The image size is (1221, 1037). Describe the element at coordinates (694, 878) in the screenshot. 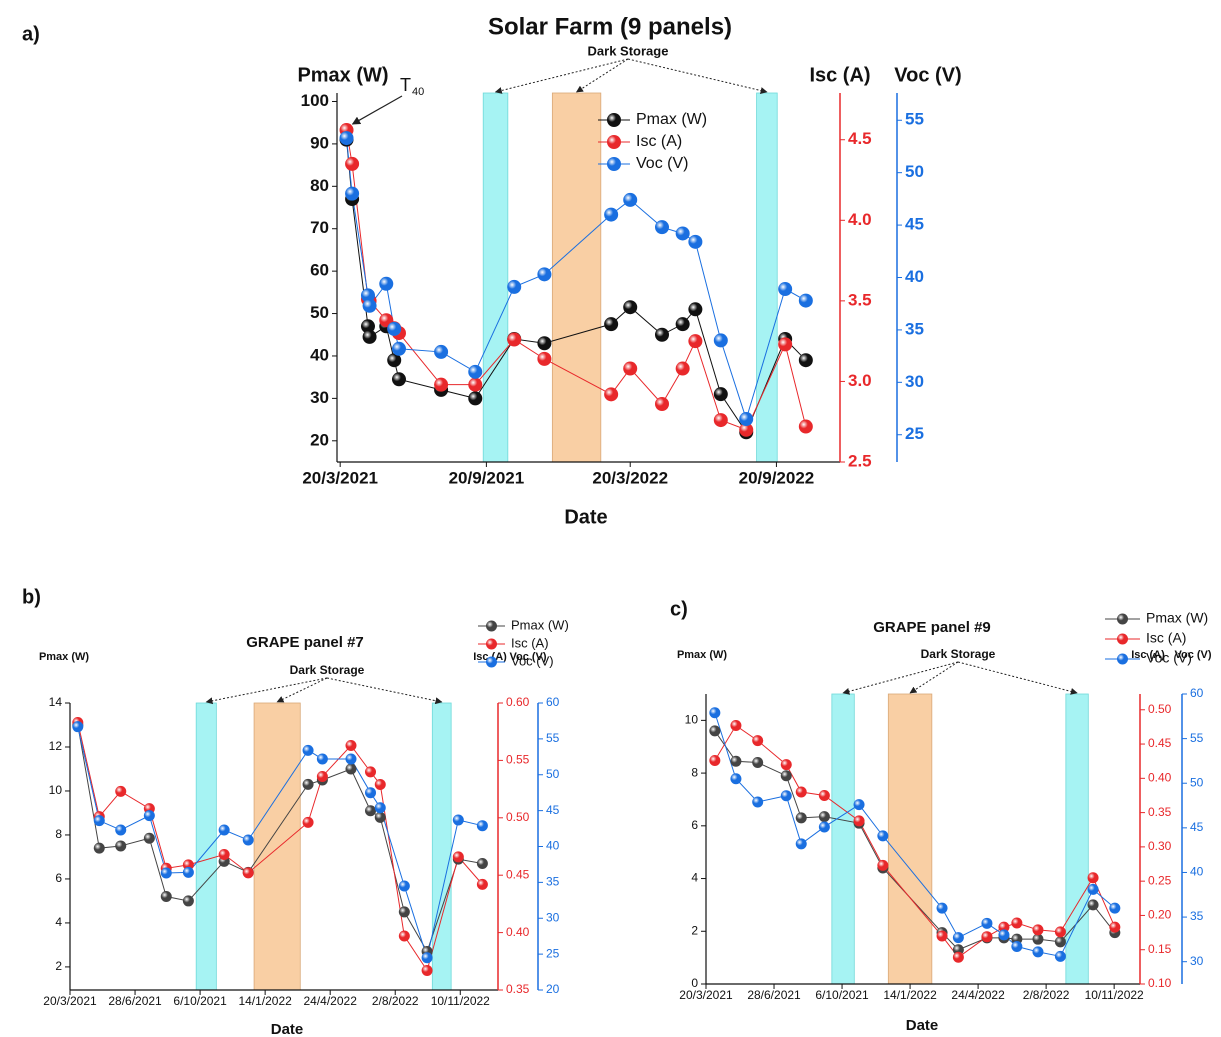

I see `y-tick-label: 4` at that location.